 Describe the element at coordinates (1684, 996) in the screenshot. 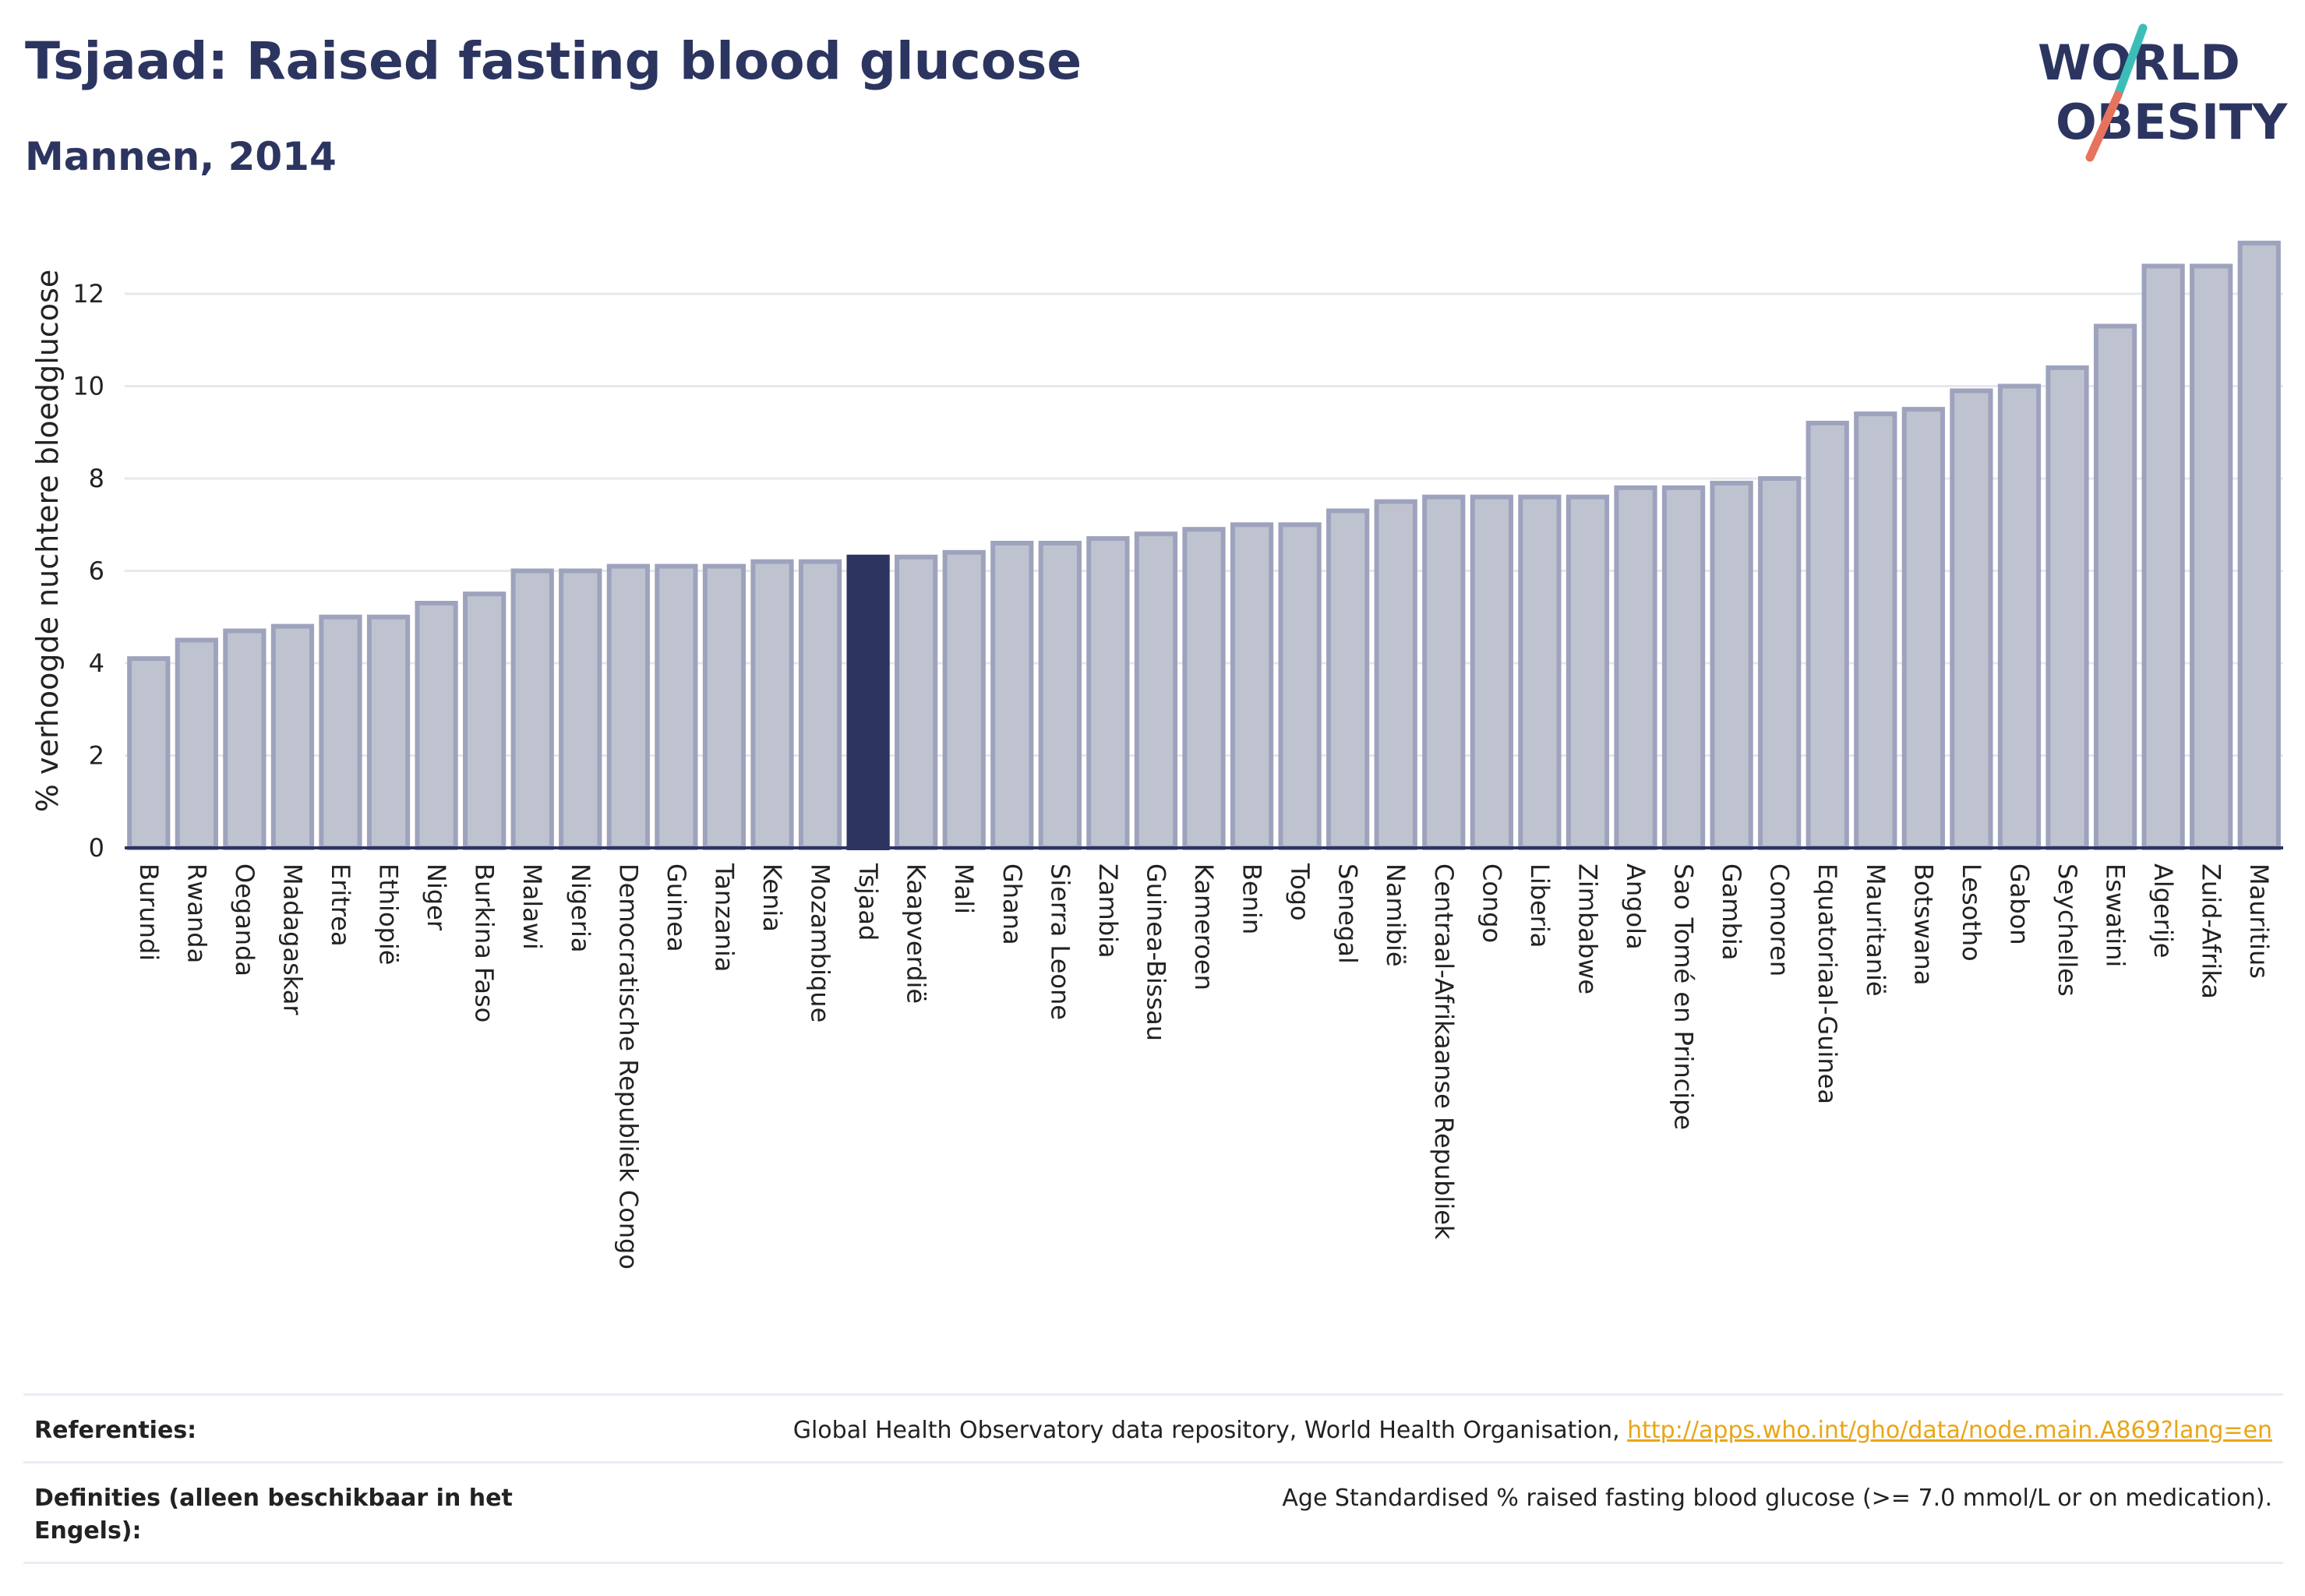

I see `x-tick-label: Sao Tomé en Principe` at that location.